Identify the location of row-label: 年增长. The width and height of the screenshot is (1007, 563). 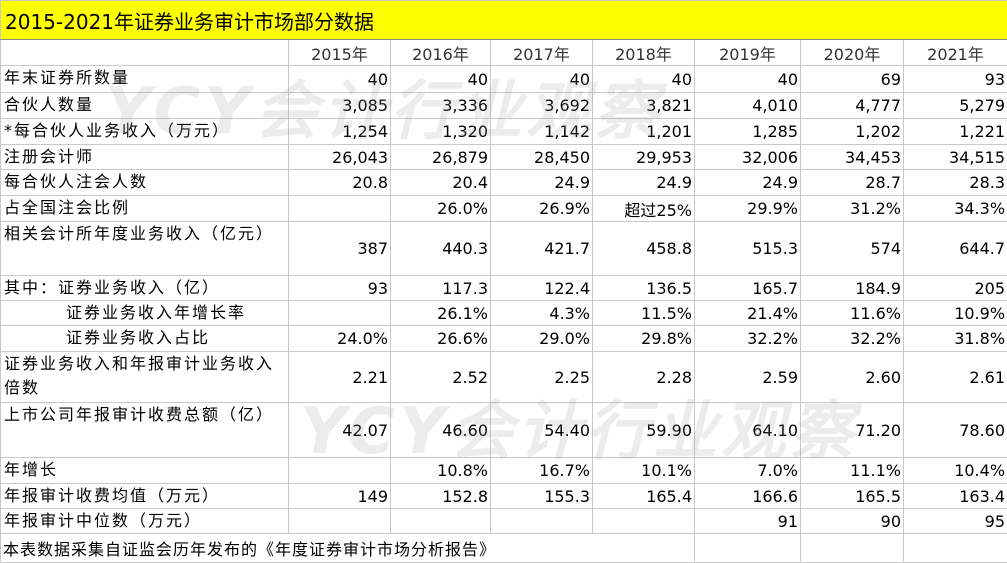
(144, 470).